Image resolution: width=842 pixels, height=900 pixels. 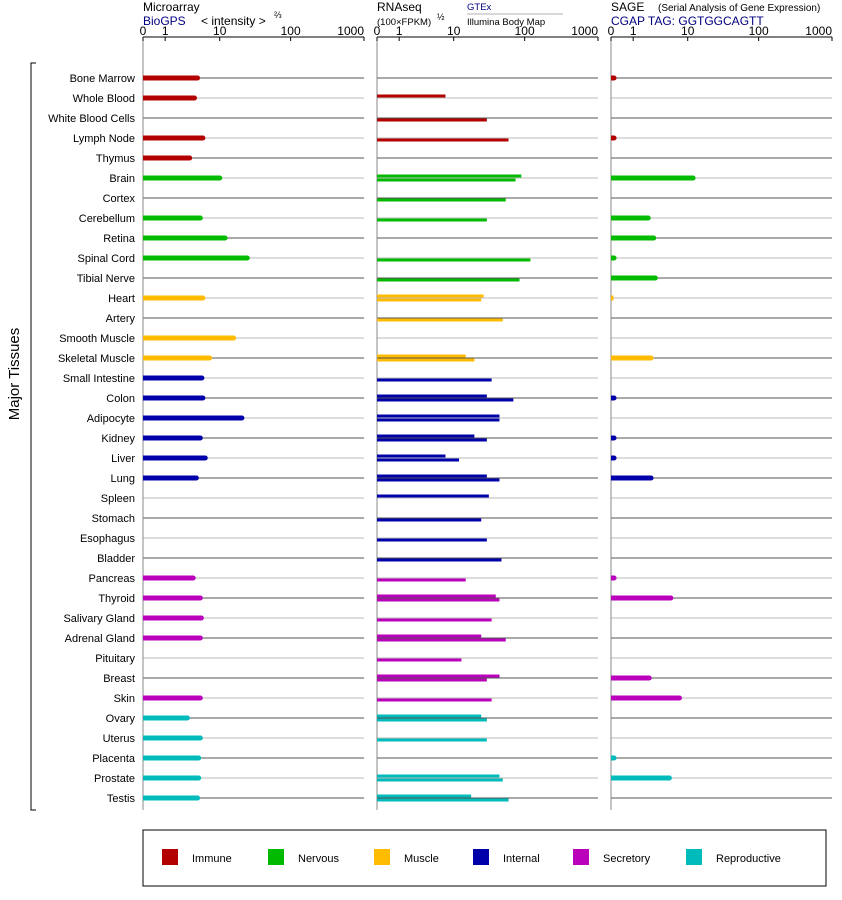 I want to click on tissue-label: Esophagus, so click(x=108, y=539).